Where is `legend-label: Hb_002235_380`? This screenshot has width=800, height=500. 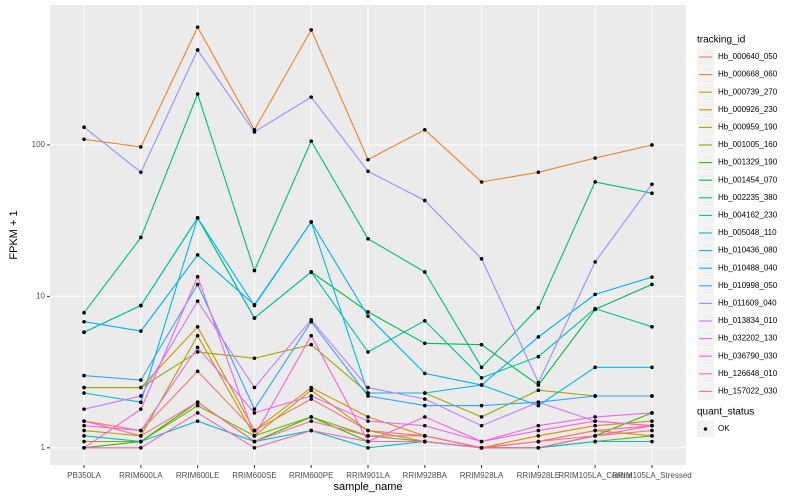
legend-label: Hb_002235_380 is located at coordinates (748, 197).